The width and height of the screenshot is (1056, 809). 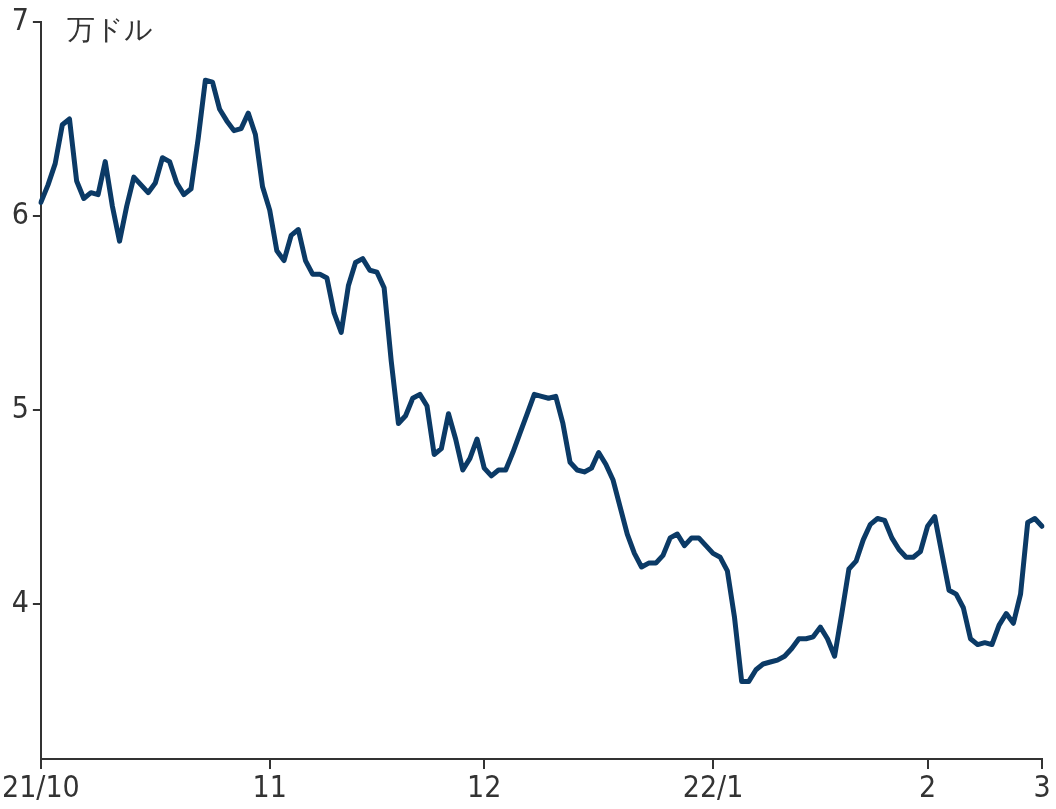 I want to click on x-tick-label: 12, so click(x=484, y=786).